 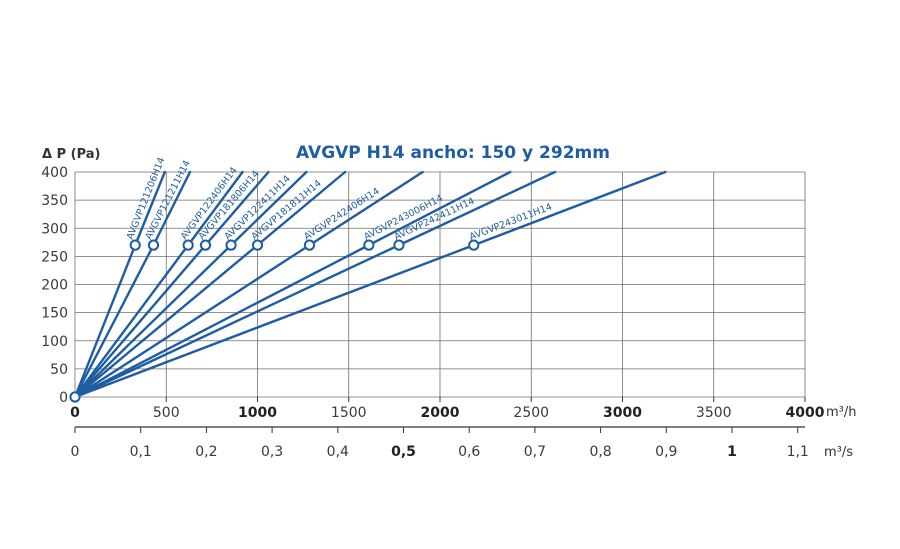 What do you see at coordinates (54, 229) in the screenshot?
I see `y-tick-label: 300` at bounding box center [54, 229].